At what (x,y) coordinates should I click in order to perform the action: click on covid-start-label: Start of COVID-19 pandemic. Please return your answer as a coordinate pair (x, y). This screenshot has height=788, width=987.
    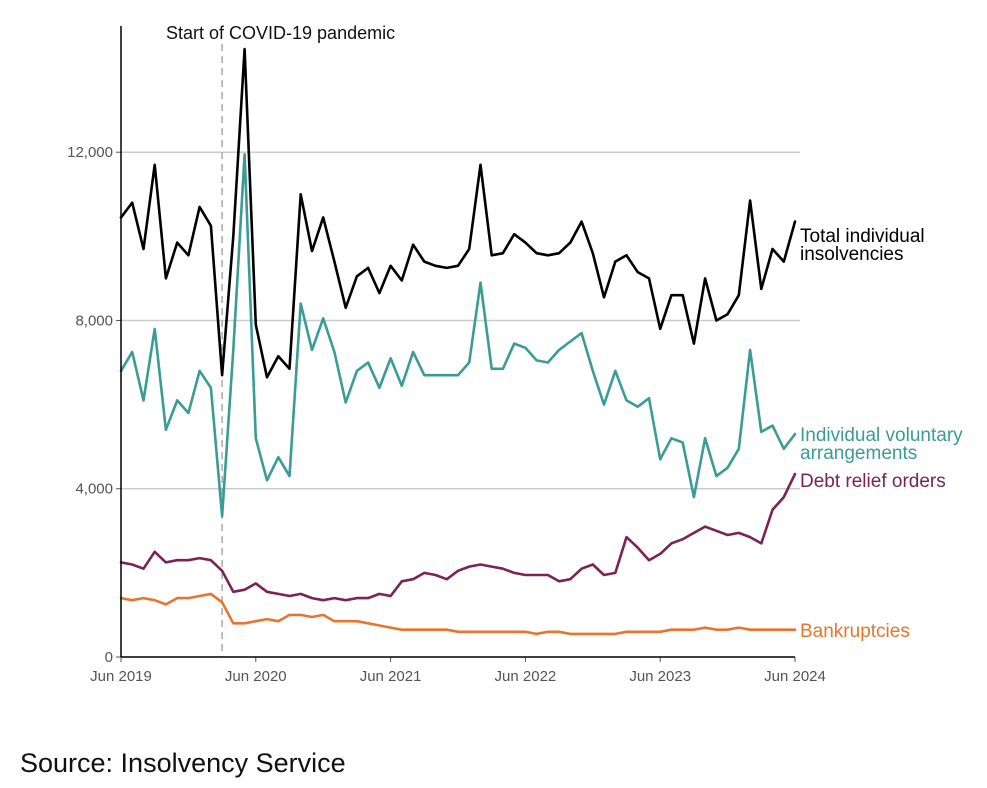
    Looking at the image, I should click on (280, 33).